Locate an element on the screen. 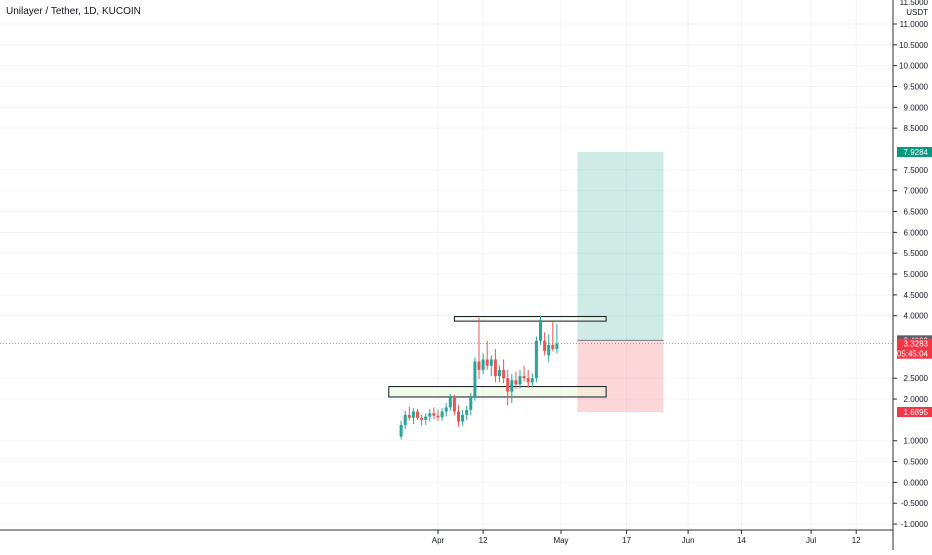 The width and height of the screenshot is (932, 555). price-tick-label: 5.0000 is located at coordinates (916, 274).